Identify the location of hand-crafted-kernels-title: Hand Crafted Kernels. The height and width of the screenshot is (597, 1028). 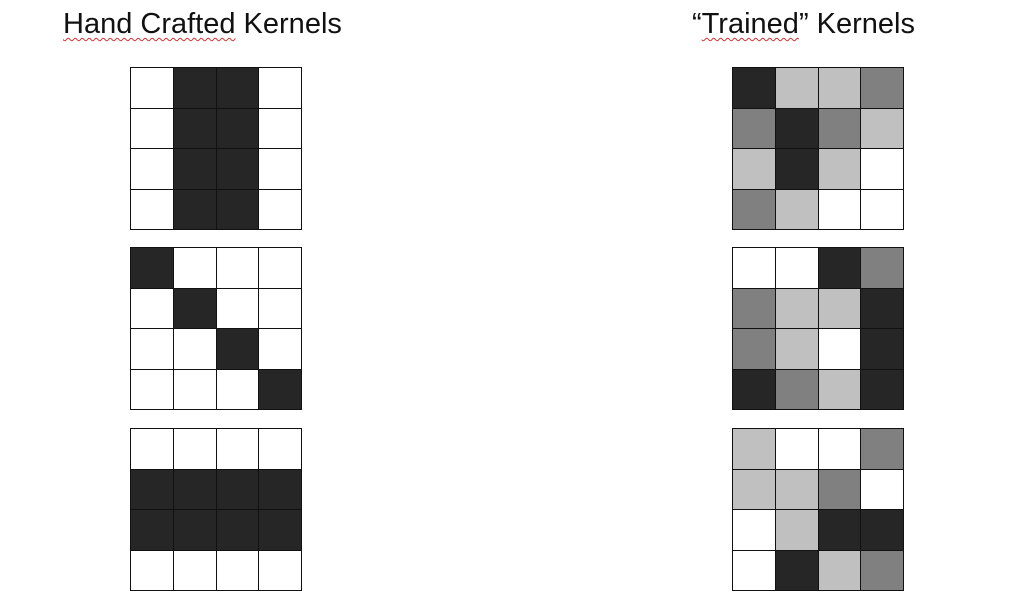
(202, 24).